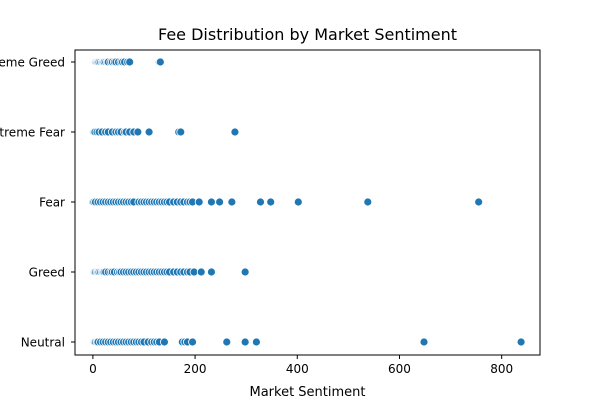  I want to click on x-tick-label: 400, so click(297, 369).